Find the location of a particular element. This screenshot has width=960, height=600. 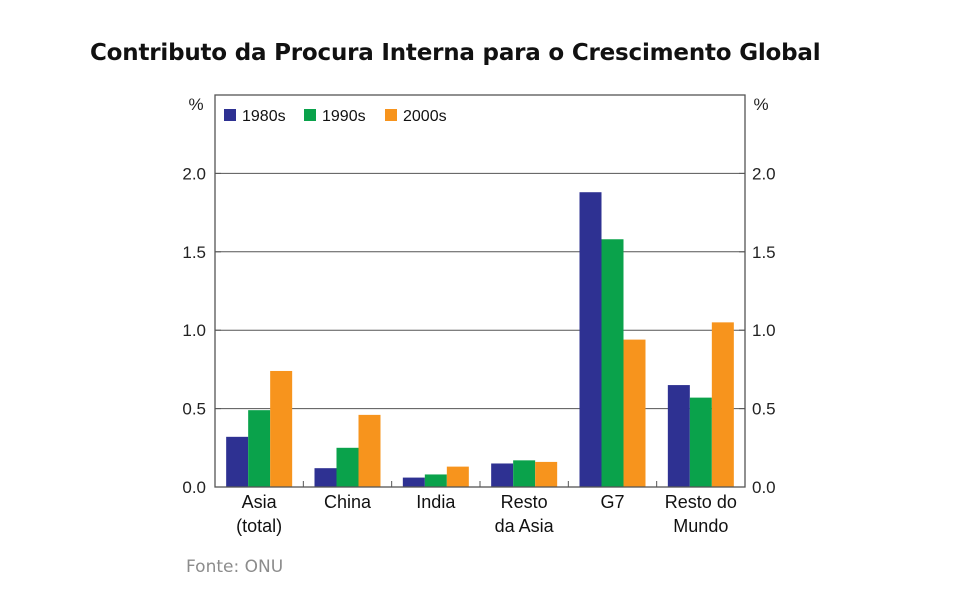

y-tick-label-left: 0.0 is located at coordinates (194, 487).